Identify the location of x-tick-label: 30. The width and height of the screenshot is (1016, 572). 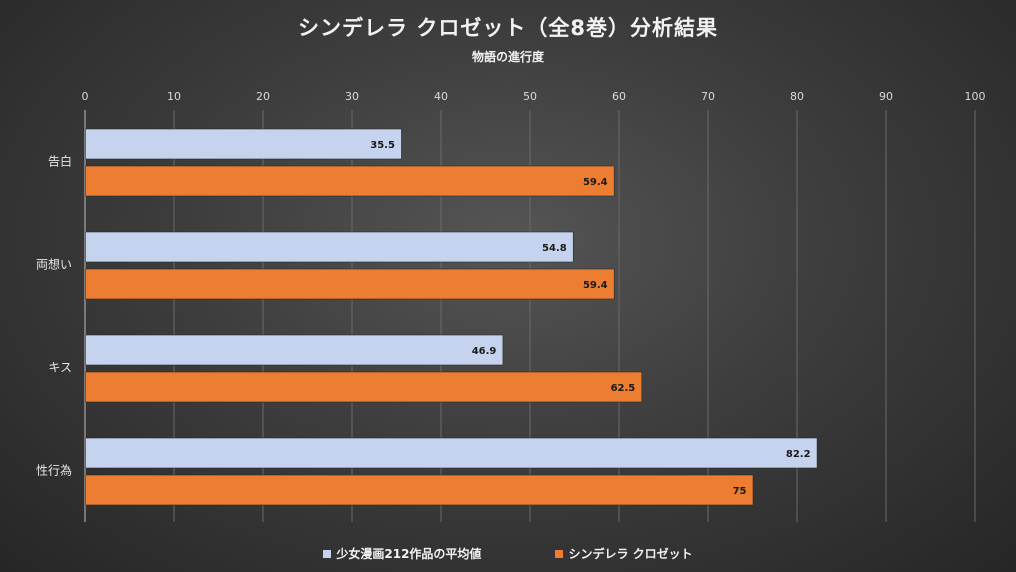
(352, 96).